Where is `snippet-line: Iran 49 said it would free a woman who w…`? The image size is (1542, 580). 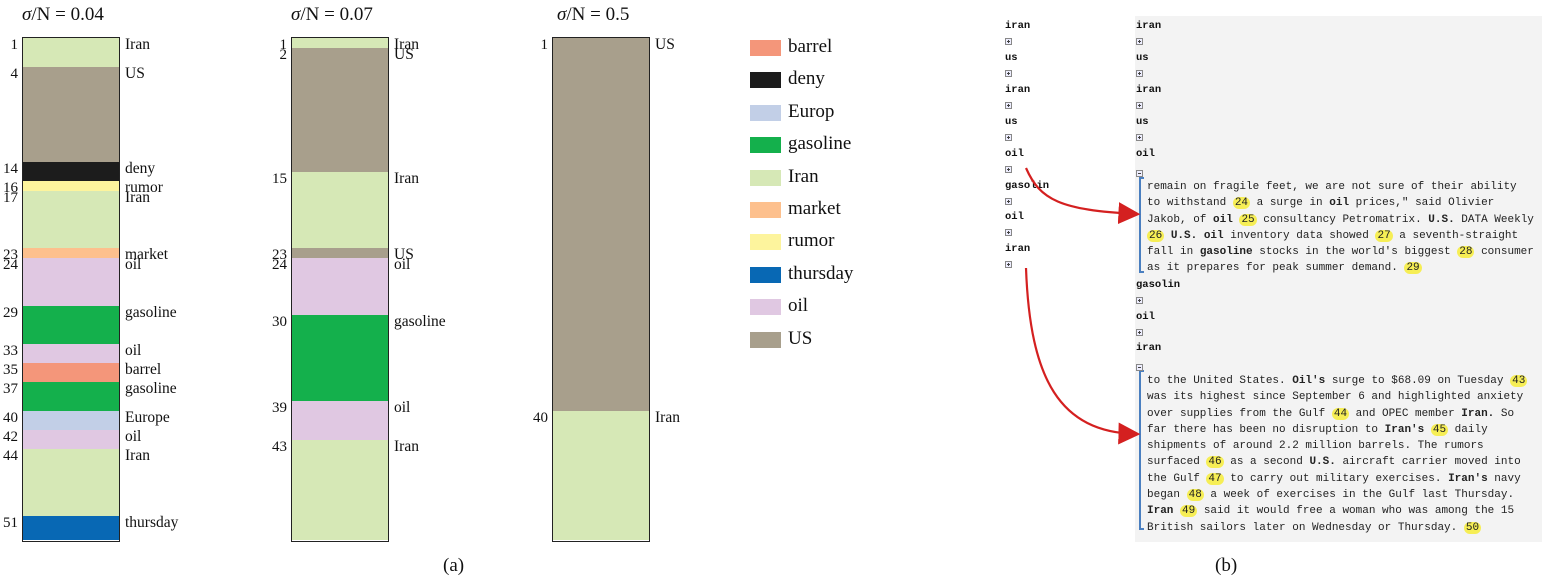
snippet-line: Iran 49 said it would free a woman who w… is located at coordinates (1343, 511).